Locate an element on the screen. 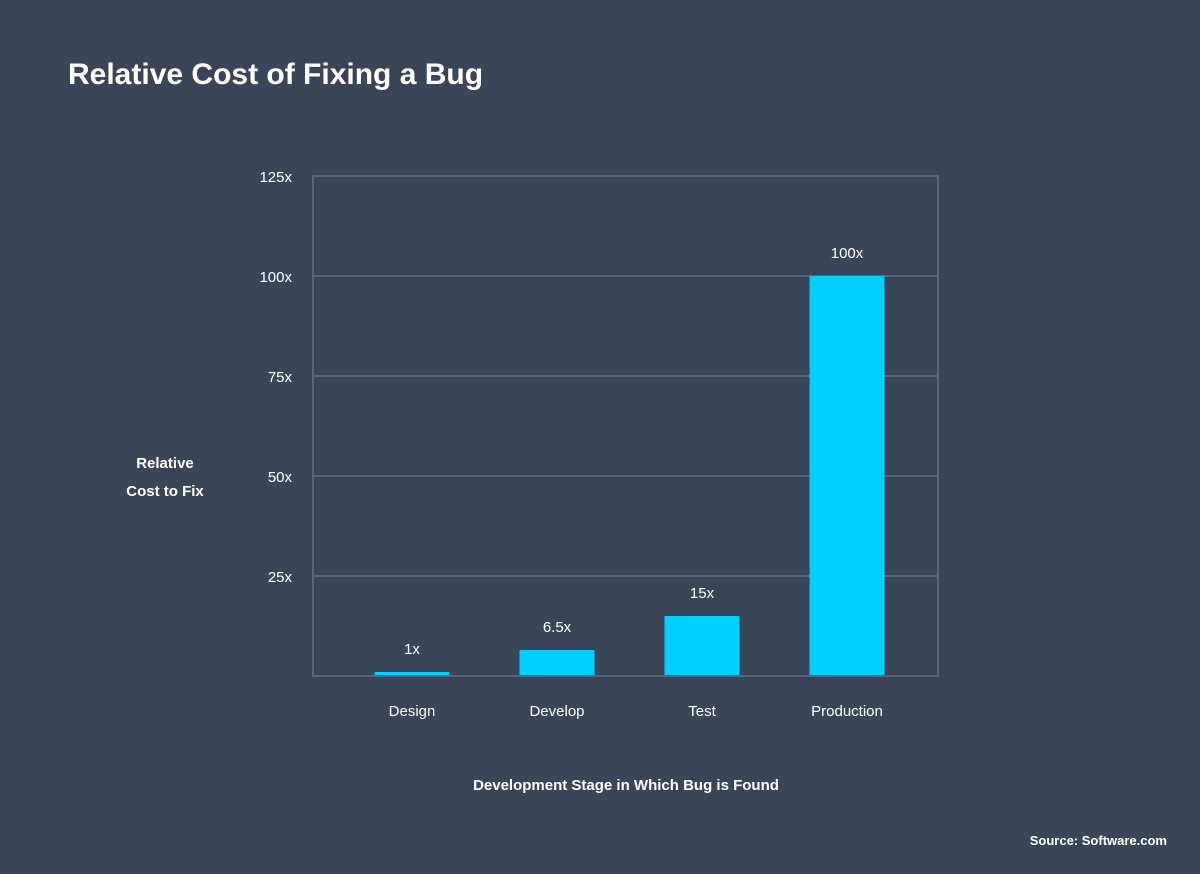 Image resolution: width=1200 pixels, height=874 pixels. data-label: 1x is located at coordinates (412, 649).